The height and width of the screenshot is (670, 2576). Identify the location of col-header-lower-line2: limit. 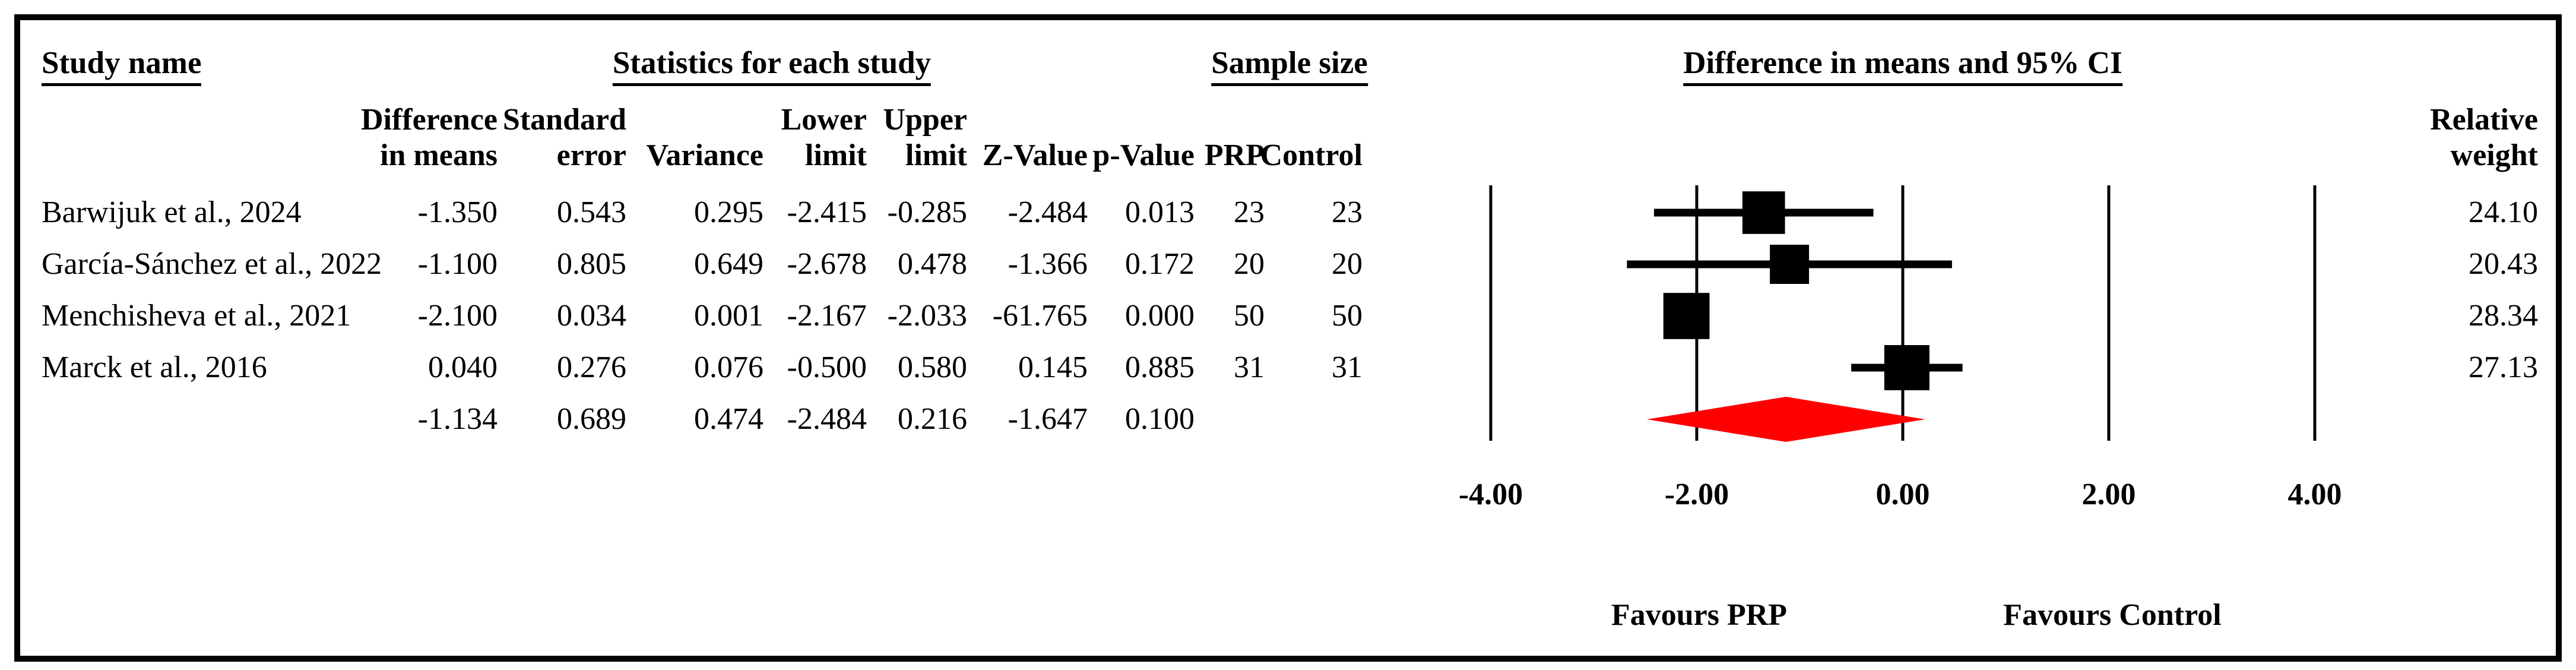
(836, 155).